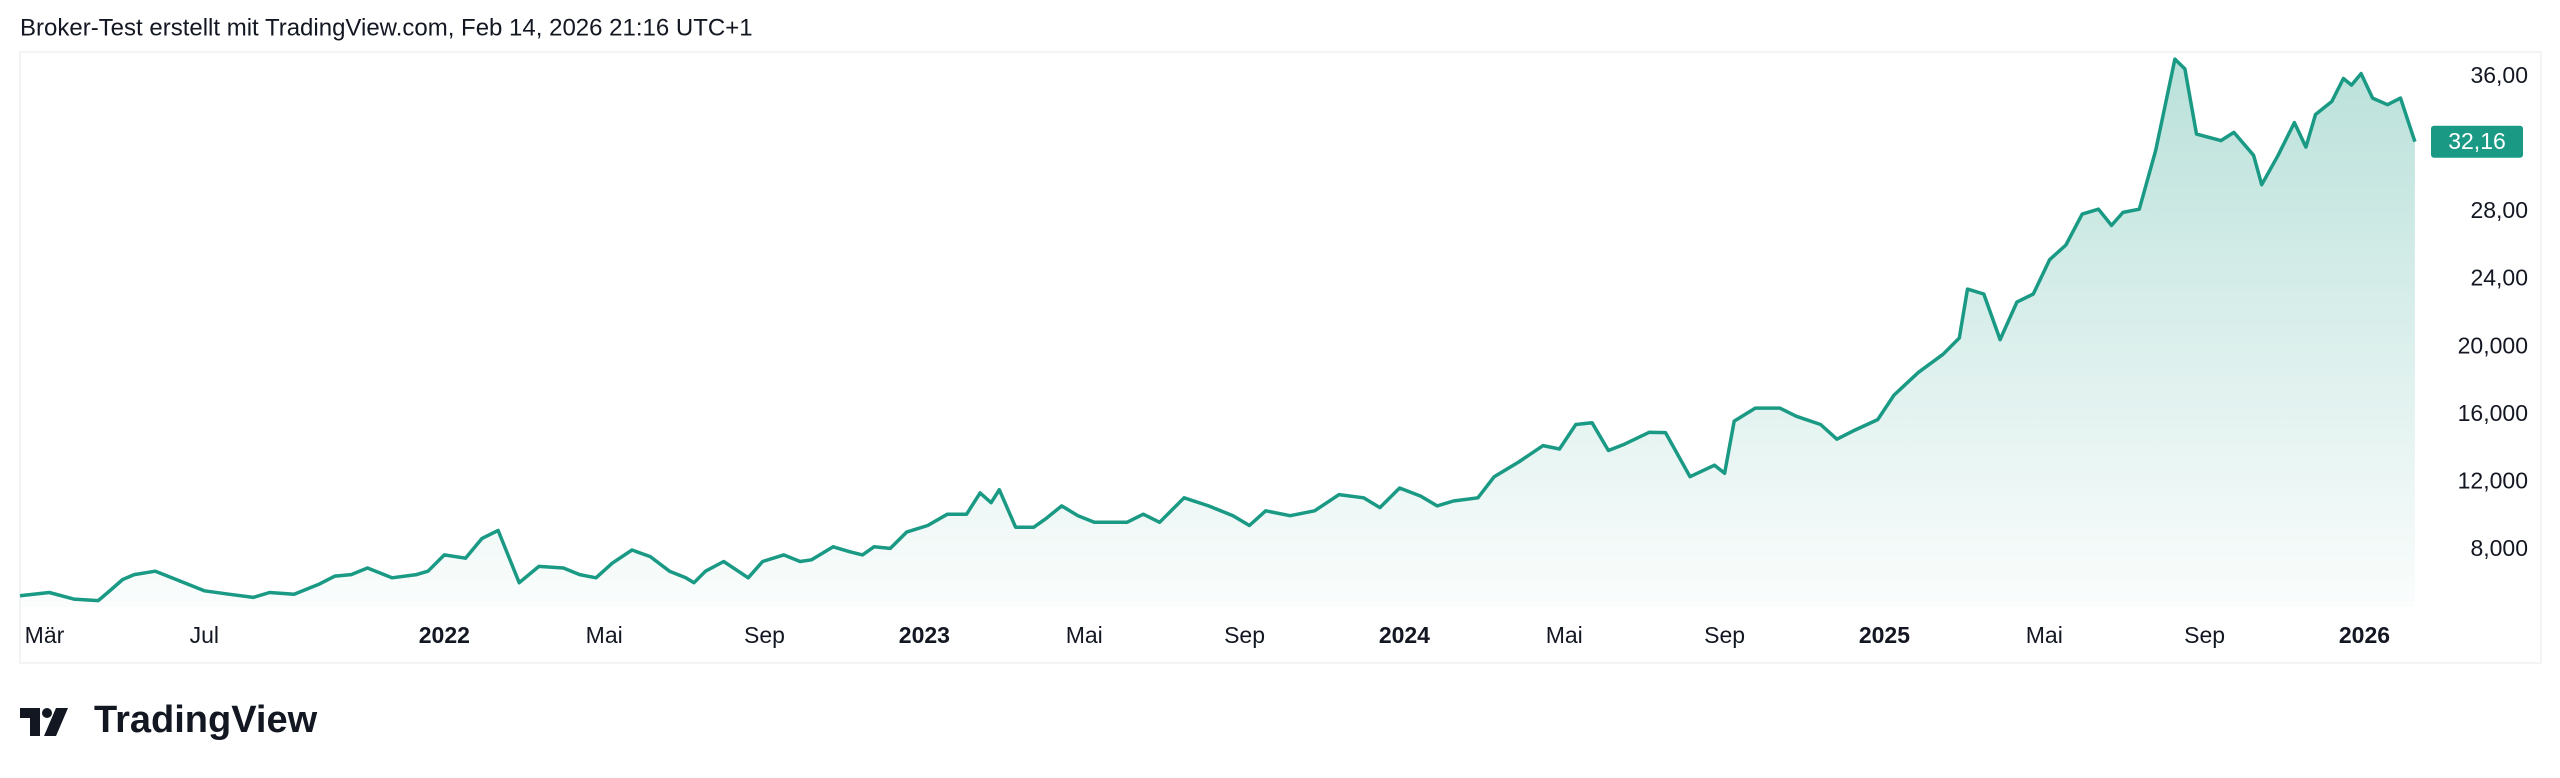 This screenshot has width=2560, height=778. I want to click on y-tick-label: 20,000, so click(2493, 345).